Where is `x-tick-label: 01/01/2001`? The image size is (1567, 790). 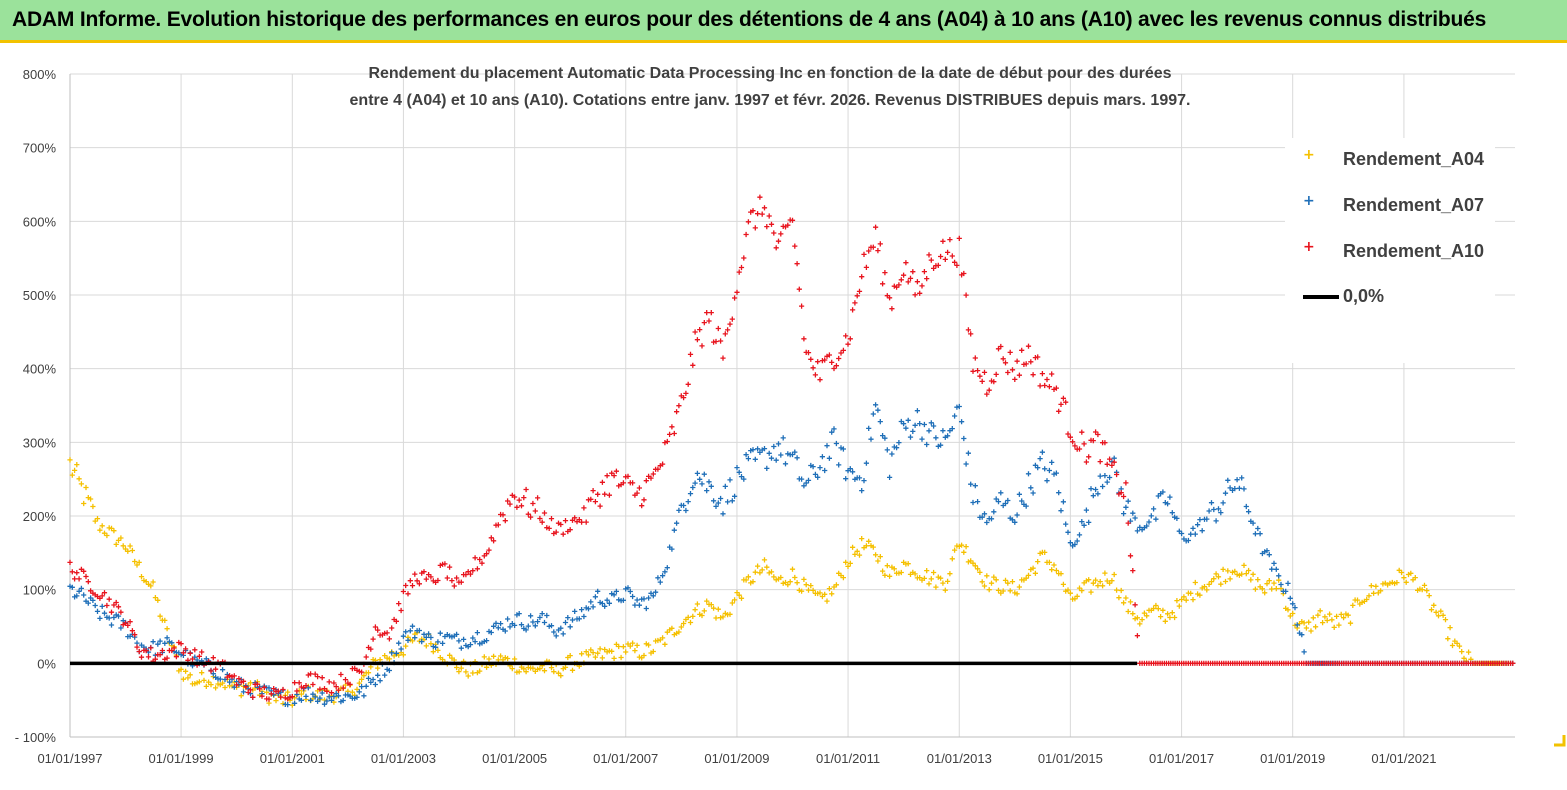
x-tick-label: 01/01/2001 is located at coordinates (292, 758).